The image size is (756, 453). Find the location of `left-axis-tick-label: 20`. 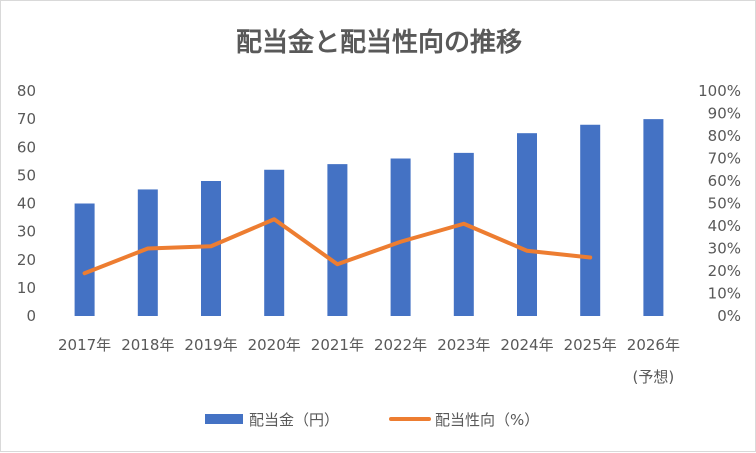

left-axis-tick-label: 20 is located at coordinates (26, 260).